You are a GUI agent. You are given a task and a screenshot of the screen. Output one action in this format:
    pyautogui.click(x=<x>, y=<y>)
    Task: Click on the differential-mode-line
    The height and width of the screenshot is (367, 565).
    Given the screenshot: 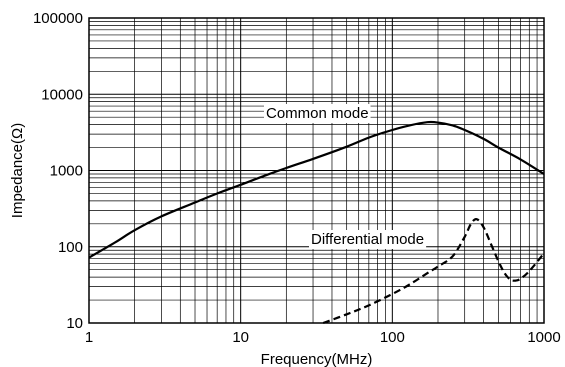 What is the action you would take?
    pyautogui.click(x=433, y=271)
    